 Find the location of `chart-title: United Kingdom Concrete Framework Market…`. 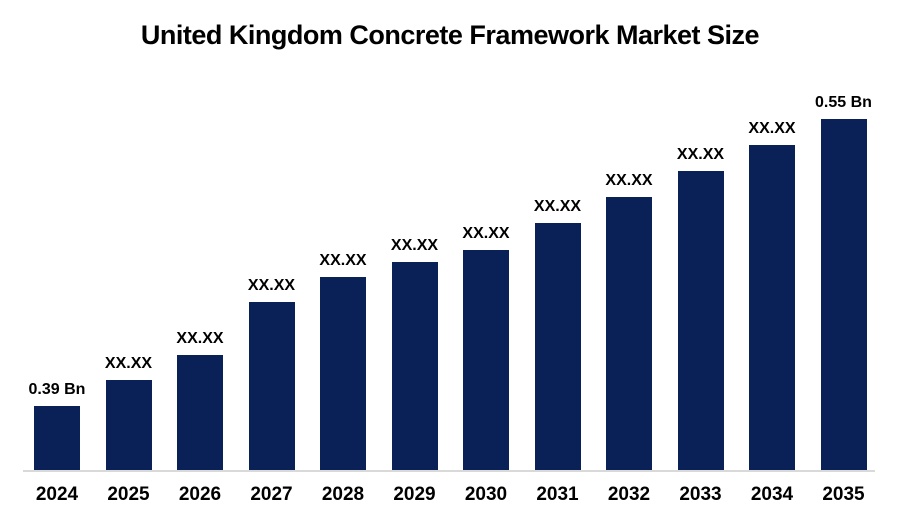

chart-title: United Kingdom Concrete Framework Market… is located at coordinates (450, 35).